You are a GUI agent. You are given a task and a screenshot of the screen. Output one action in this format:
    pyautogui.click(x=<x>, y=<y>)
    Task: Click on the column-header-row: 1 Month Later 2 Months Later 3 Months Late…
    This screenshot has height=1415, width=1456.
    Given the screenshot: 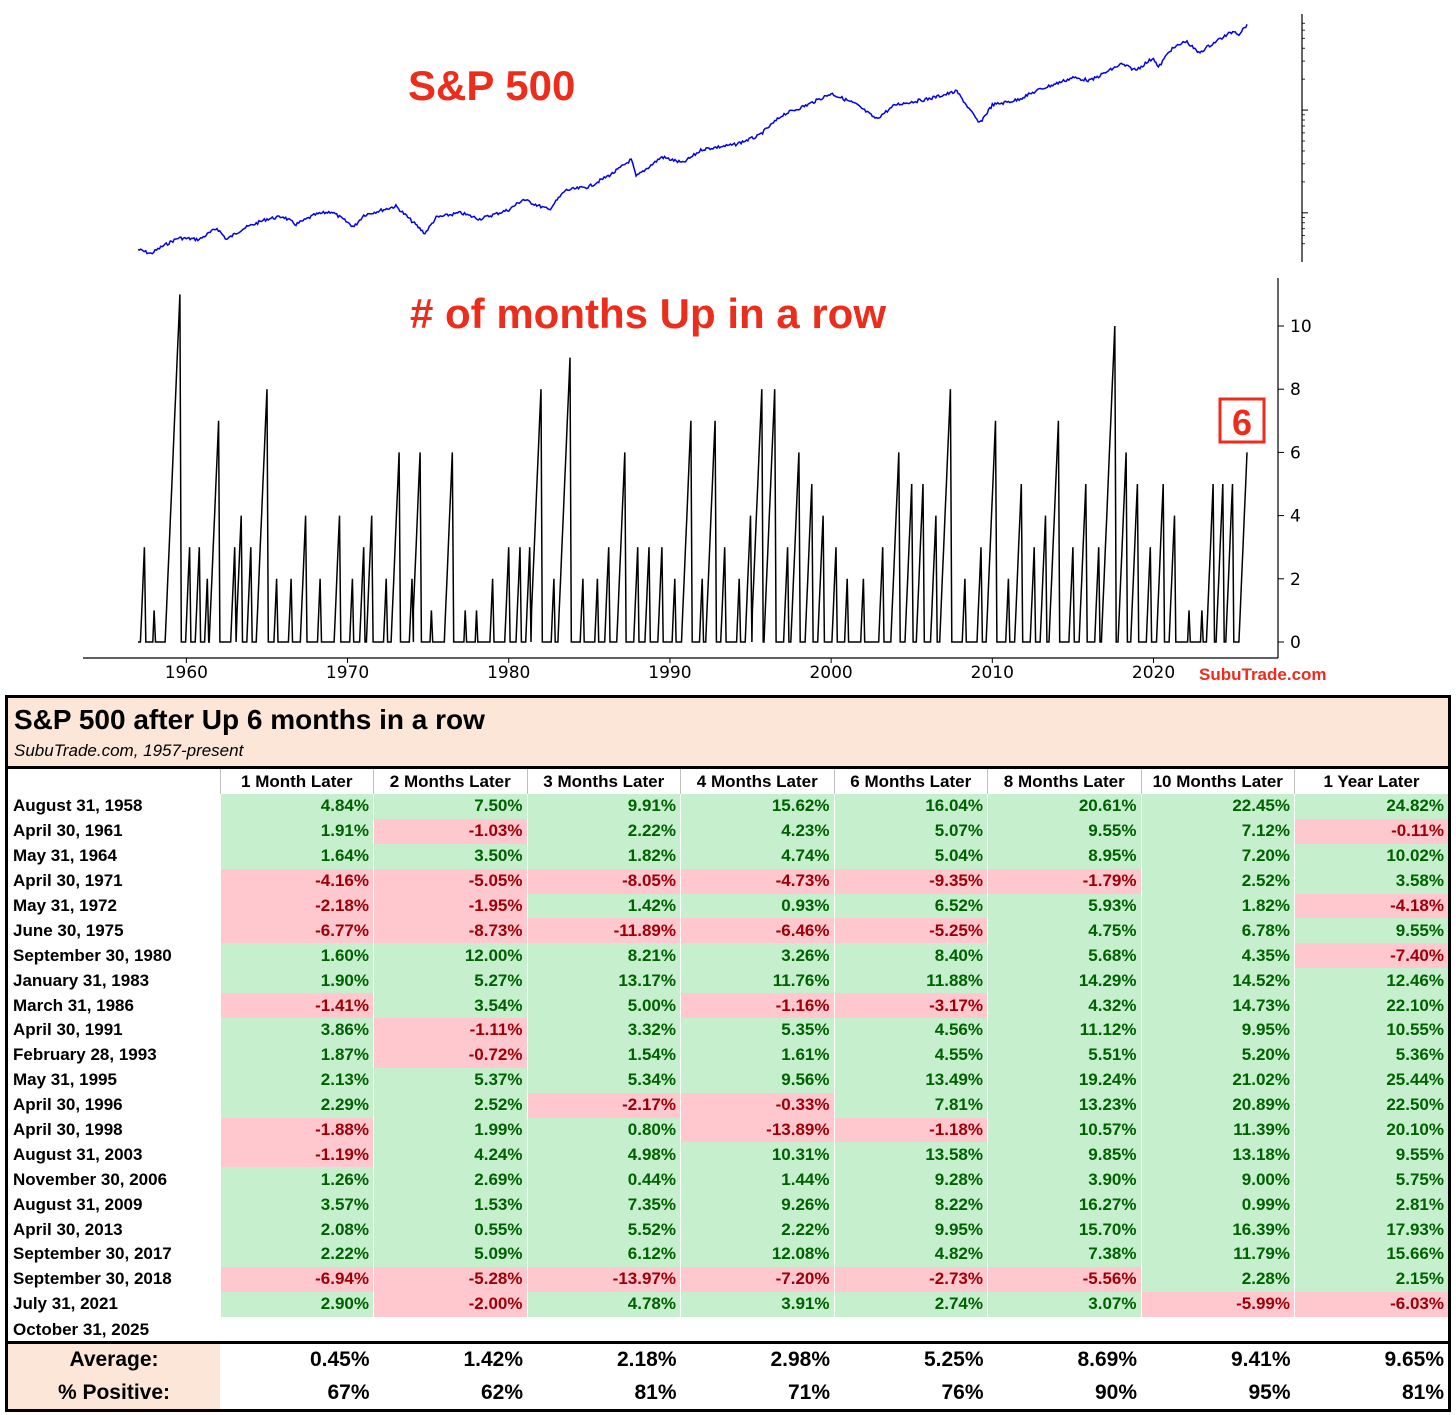 What is the action you would take?
    pyautogui.click(x=728, y=781)
    